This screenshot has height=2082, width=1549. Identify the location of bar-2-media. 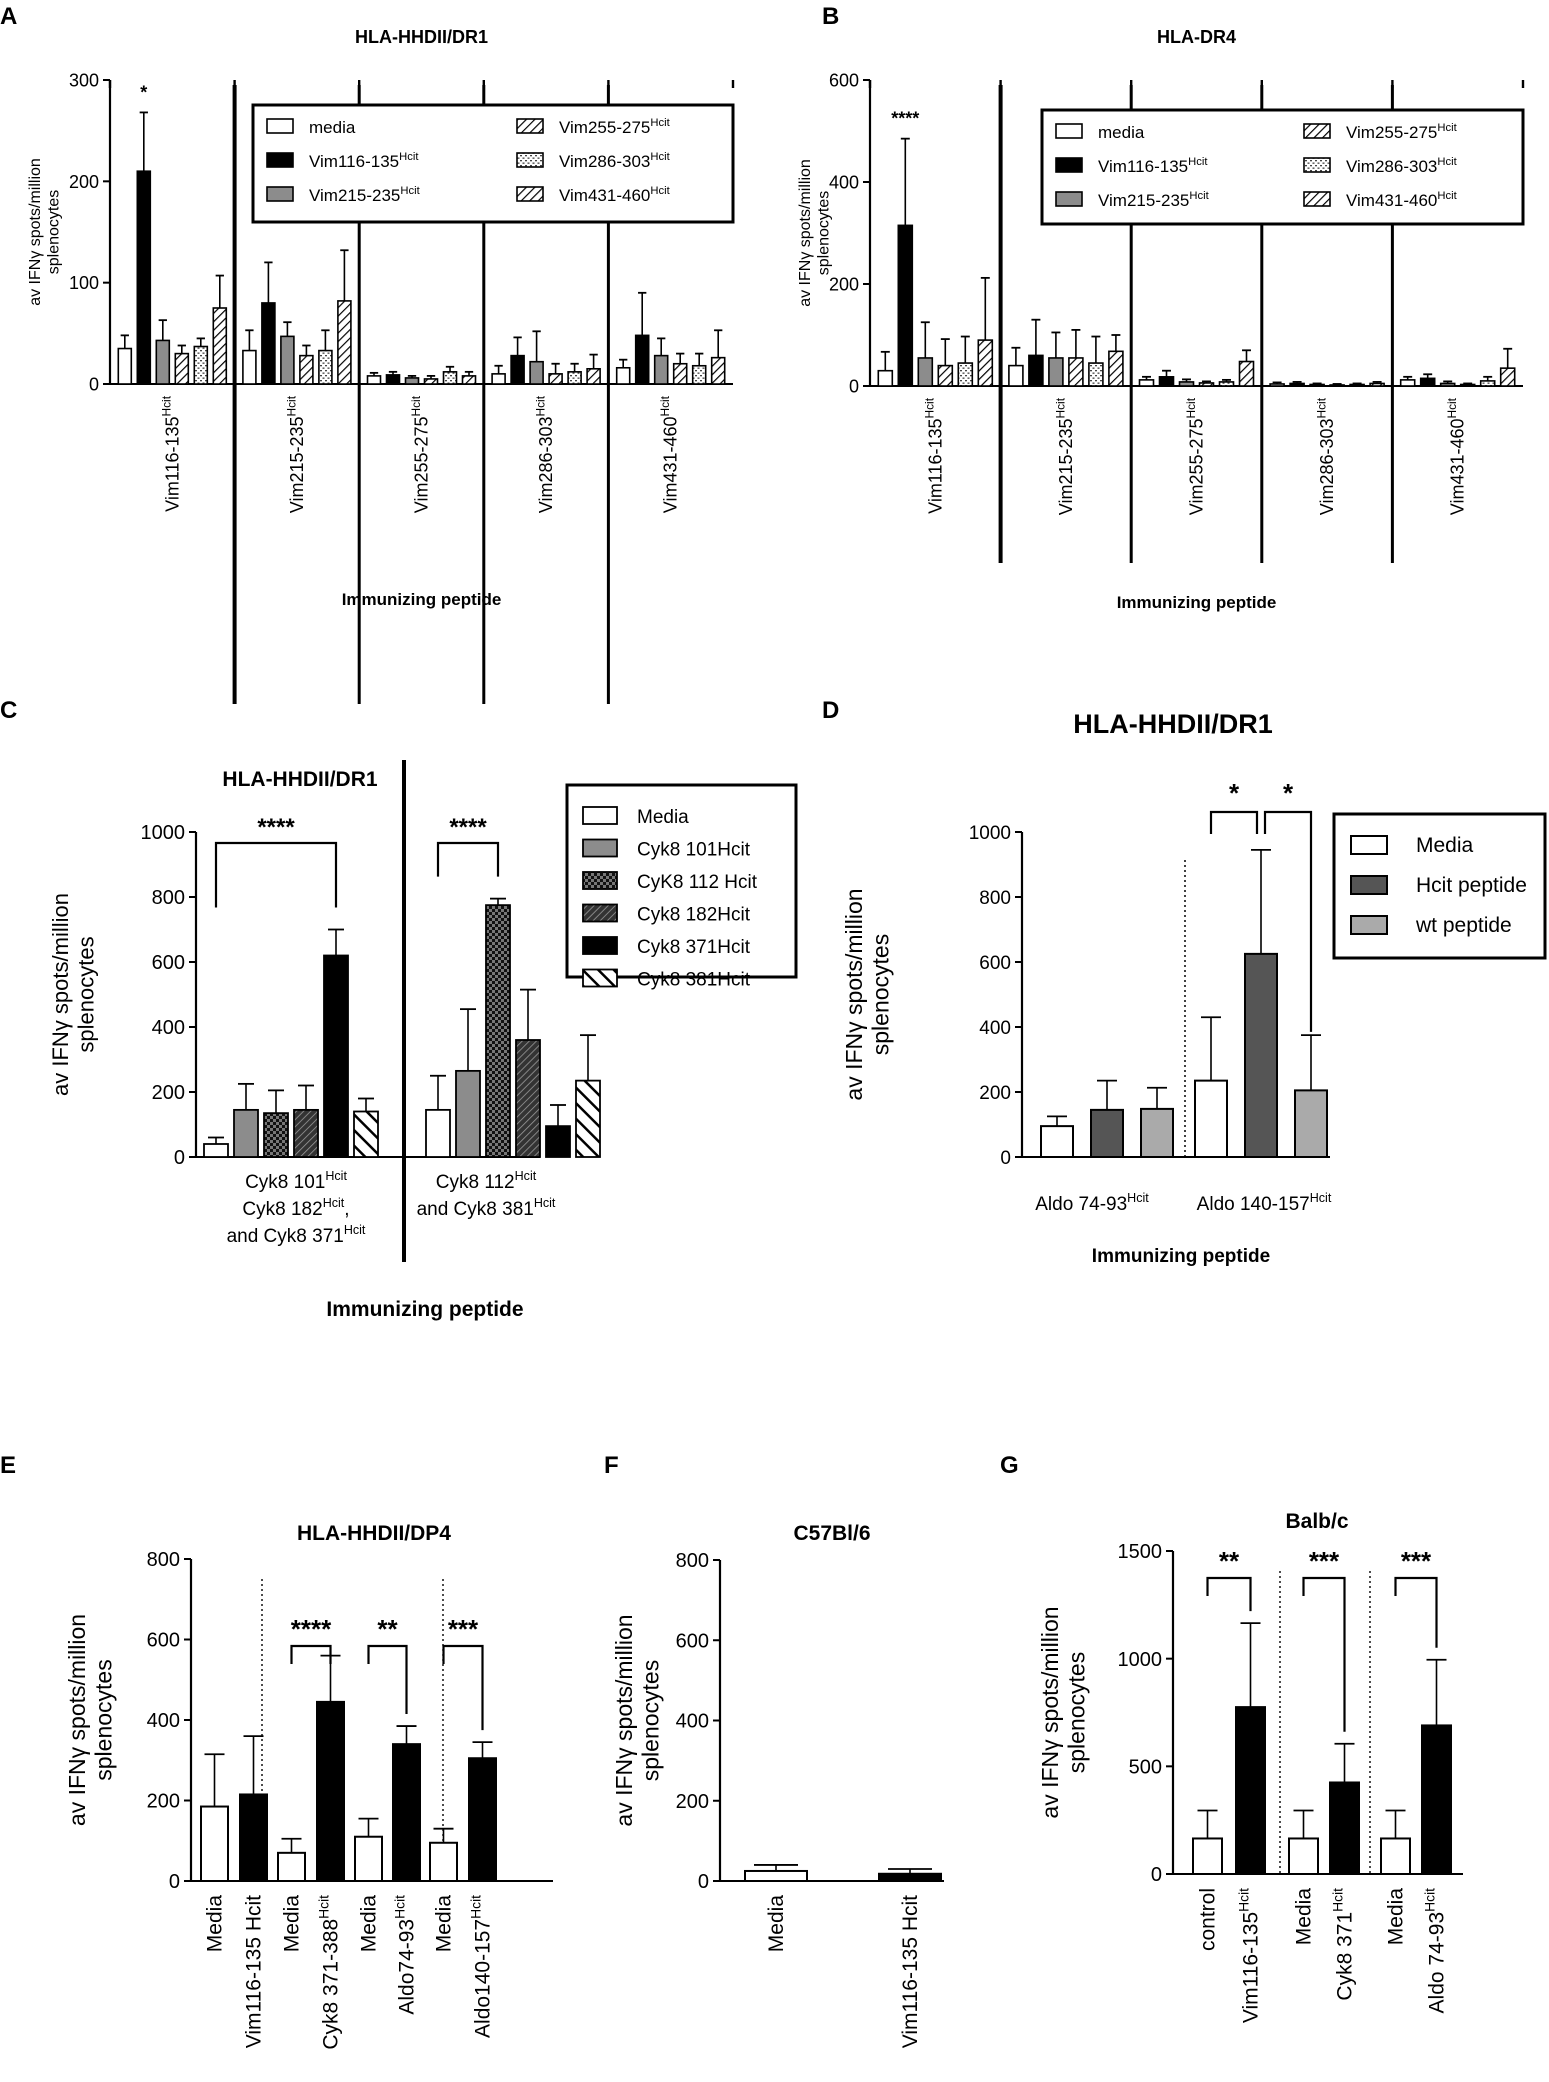
(291, 1866).